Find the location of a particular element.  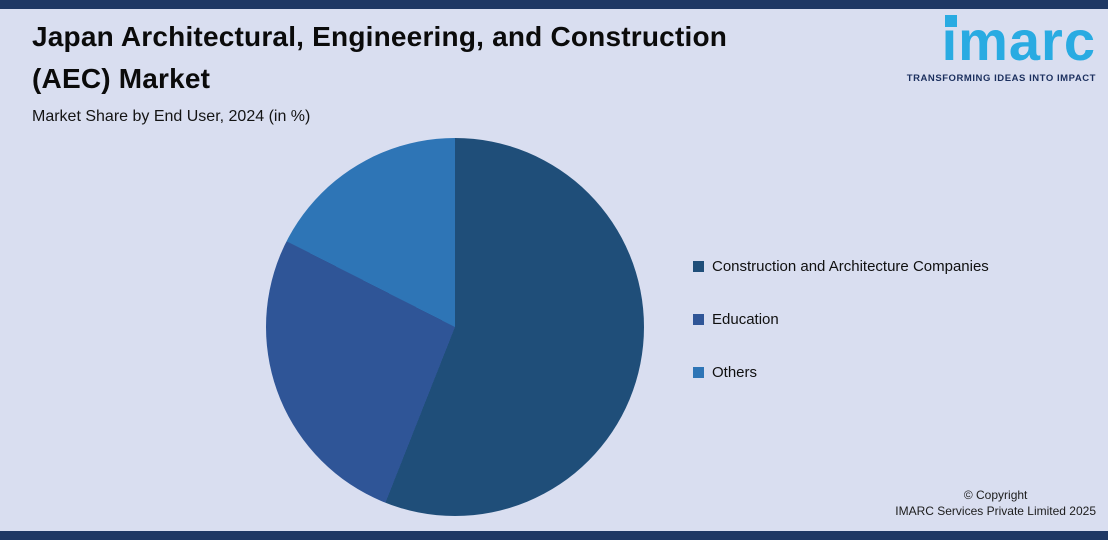

legend-item-others: Others is located at coordinates (841, 372).